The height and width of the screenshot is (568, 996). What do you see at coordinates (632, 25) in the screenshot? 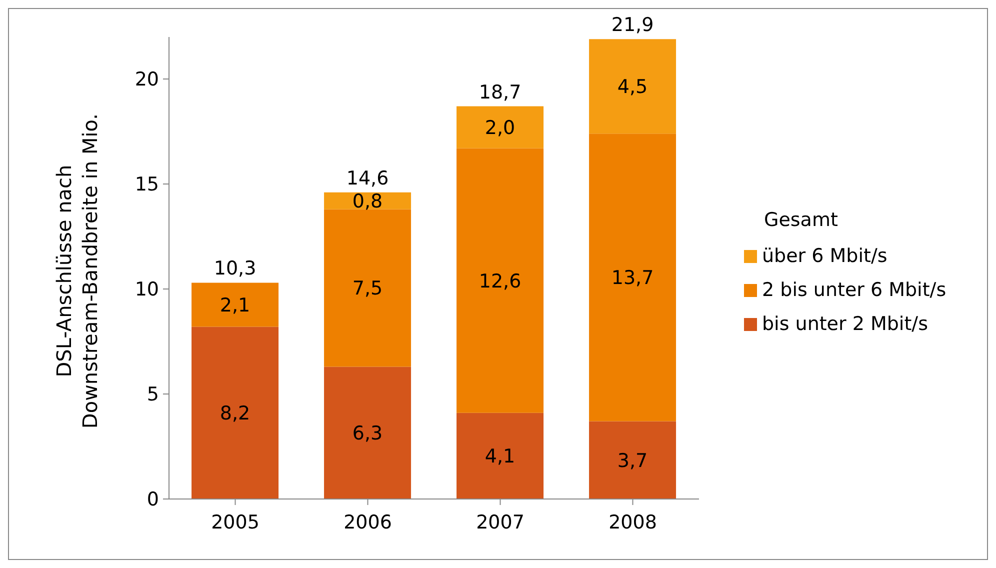
I see `total-label: 21,9` at bounding box center [632, 25].